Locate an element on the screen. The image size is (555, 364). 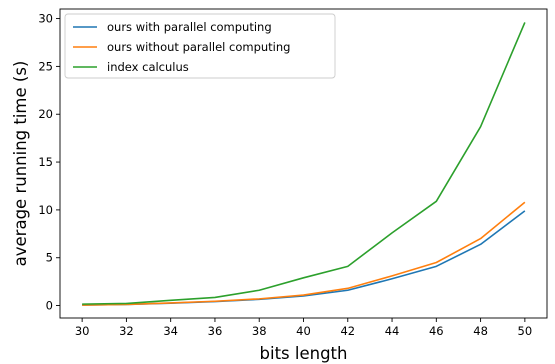
x-tick-label: 40 is located at coordinates (303, 331).